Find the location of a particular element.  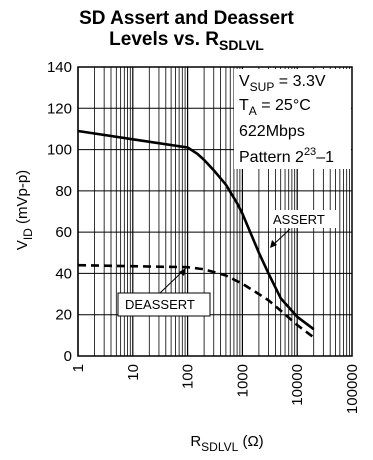

vsup-annotation: VSUP = 3.3V is located at coordinates (282, 83).